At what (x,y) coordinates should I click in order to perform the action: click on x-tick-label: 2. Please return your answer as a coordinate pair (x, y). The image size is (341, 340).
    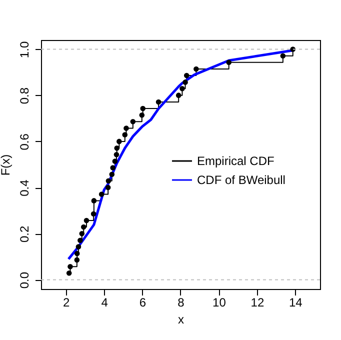
    Looking at the image, I should click on (66, 303).